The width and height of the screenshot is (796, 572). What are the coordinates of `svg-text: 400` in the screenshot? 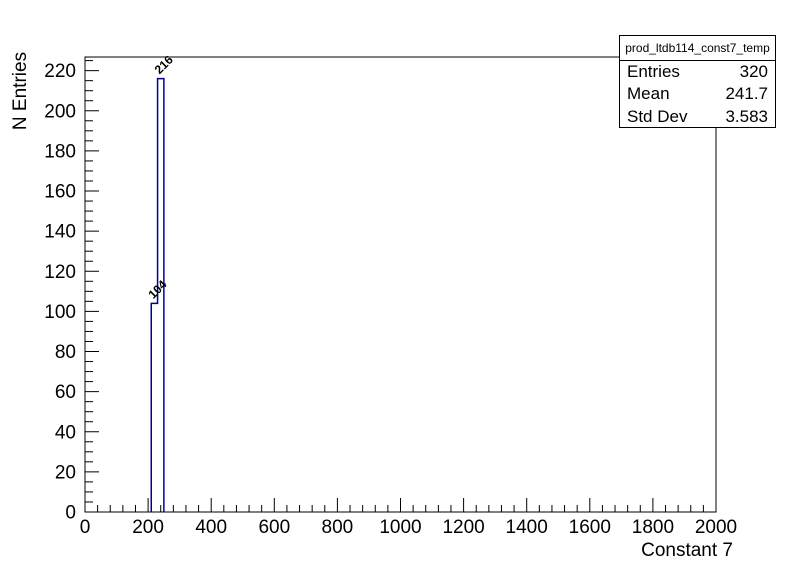 It's located at (211, 527).